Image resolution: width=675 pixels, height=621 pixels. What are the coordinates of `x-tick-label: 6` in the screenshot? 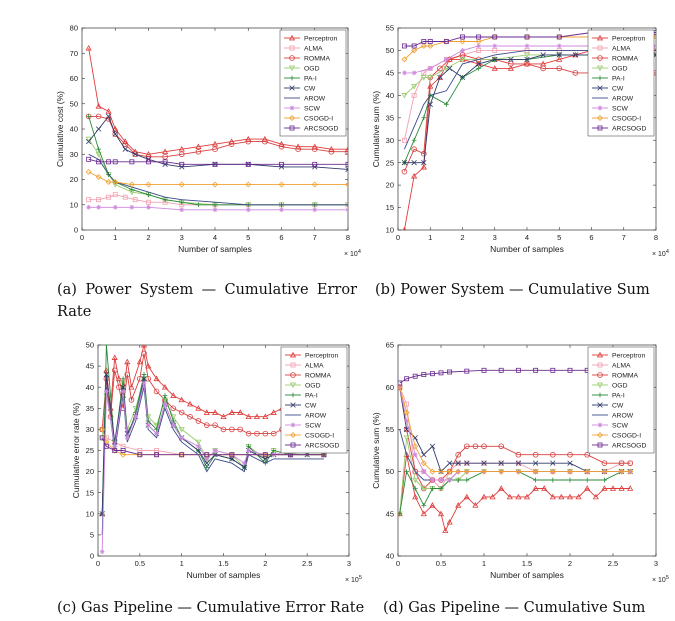 It's located at (591, 237).